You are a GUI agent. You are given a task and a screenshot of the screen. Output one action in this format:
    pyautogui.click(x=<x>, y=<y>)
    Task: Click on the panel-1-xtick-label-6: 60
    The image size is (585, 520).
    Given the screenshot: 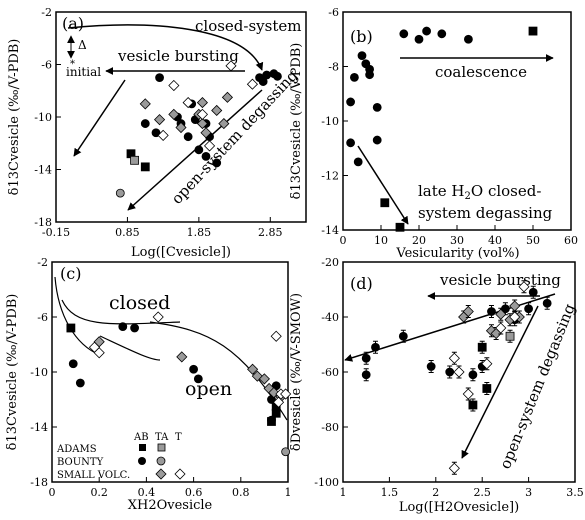 What is the action you would take?
    pyautogui.click(x=571, y=240)
    